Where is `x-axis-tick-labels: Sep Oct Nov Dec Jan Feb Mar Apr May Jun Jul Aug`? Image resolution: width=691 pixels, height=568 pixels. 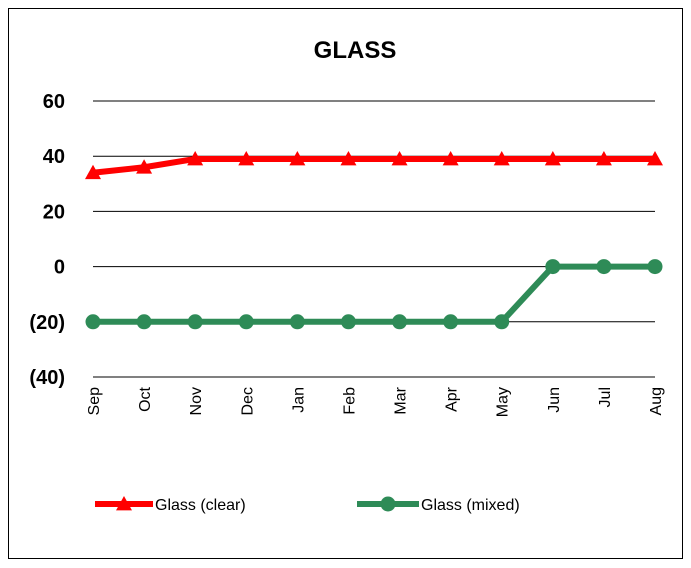
x-axis-tick-labels: Sep Oct Nov Dec Jan Feb Mar Apr May Jun Jul Aug is located at coordinates (375, 401).